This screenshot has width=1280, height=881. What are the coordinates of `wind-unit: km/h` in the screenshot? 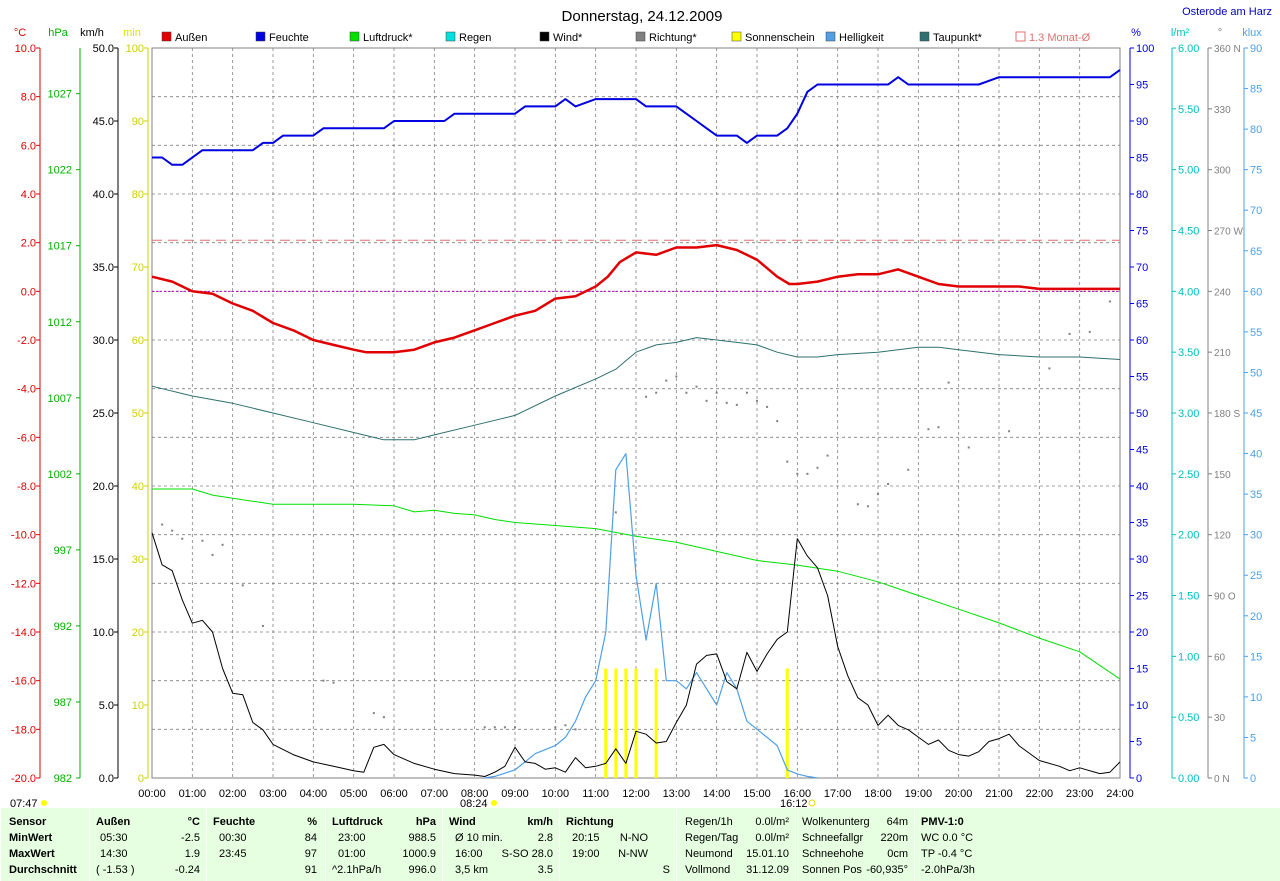 It's located at (540, 822).